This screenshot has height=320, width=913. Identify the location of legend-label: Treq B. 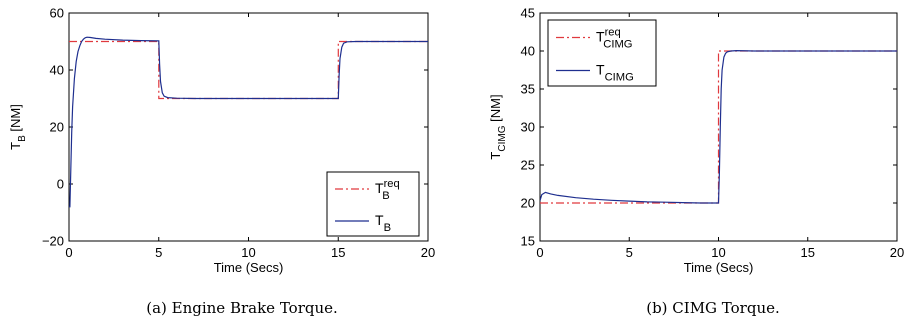
(387, 190).